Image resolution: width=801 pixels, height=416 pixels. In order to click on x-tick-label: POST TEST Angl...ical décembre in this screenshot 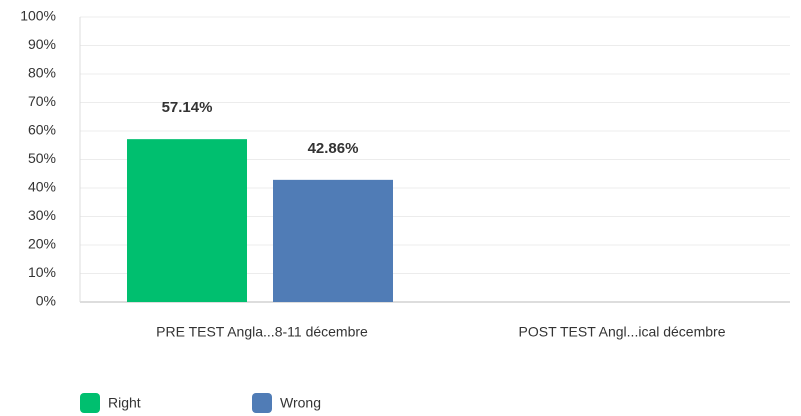, I will do `click(622, 332)`.